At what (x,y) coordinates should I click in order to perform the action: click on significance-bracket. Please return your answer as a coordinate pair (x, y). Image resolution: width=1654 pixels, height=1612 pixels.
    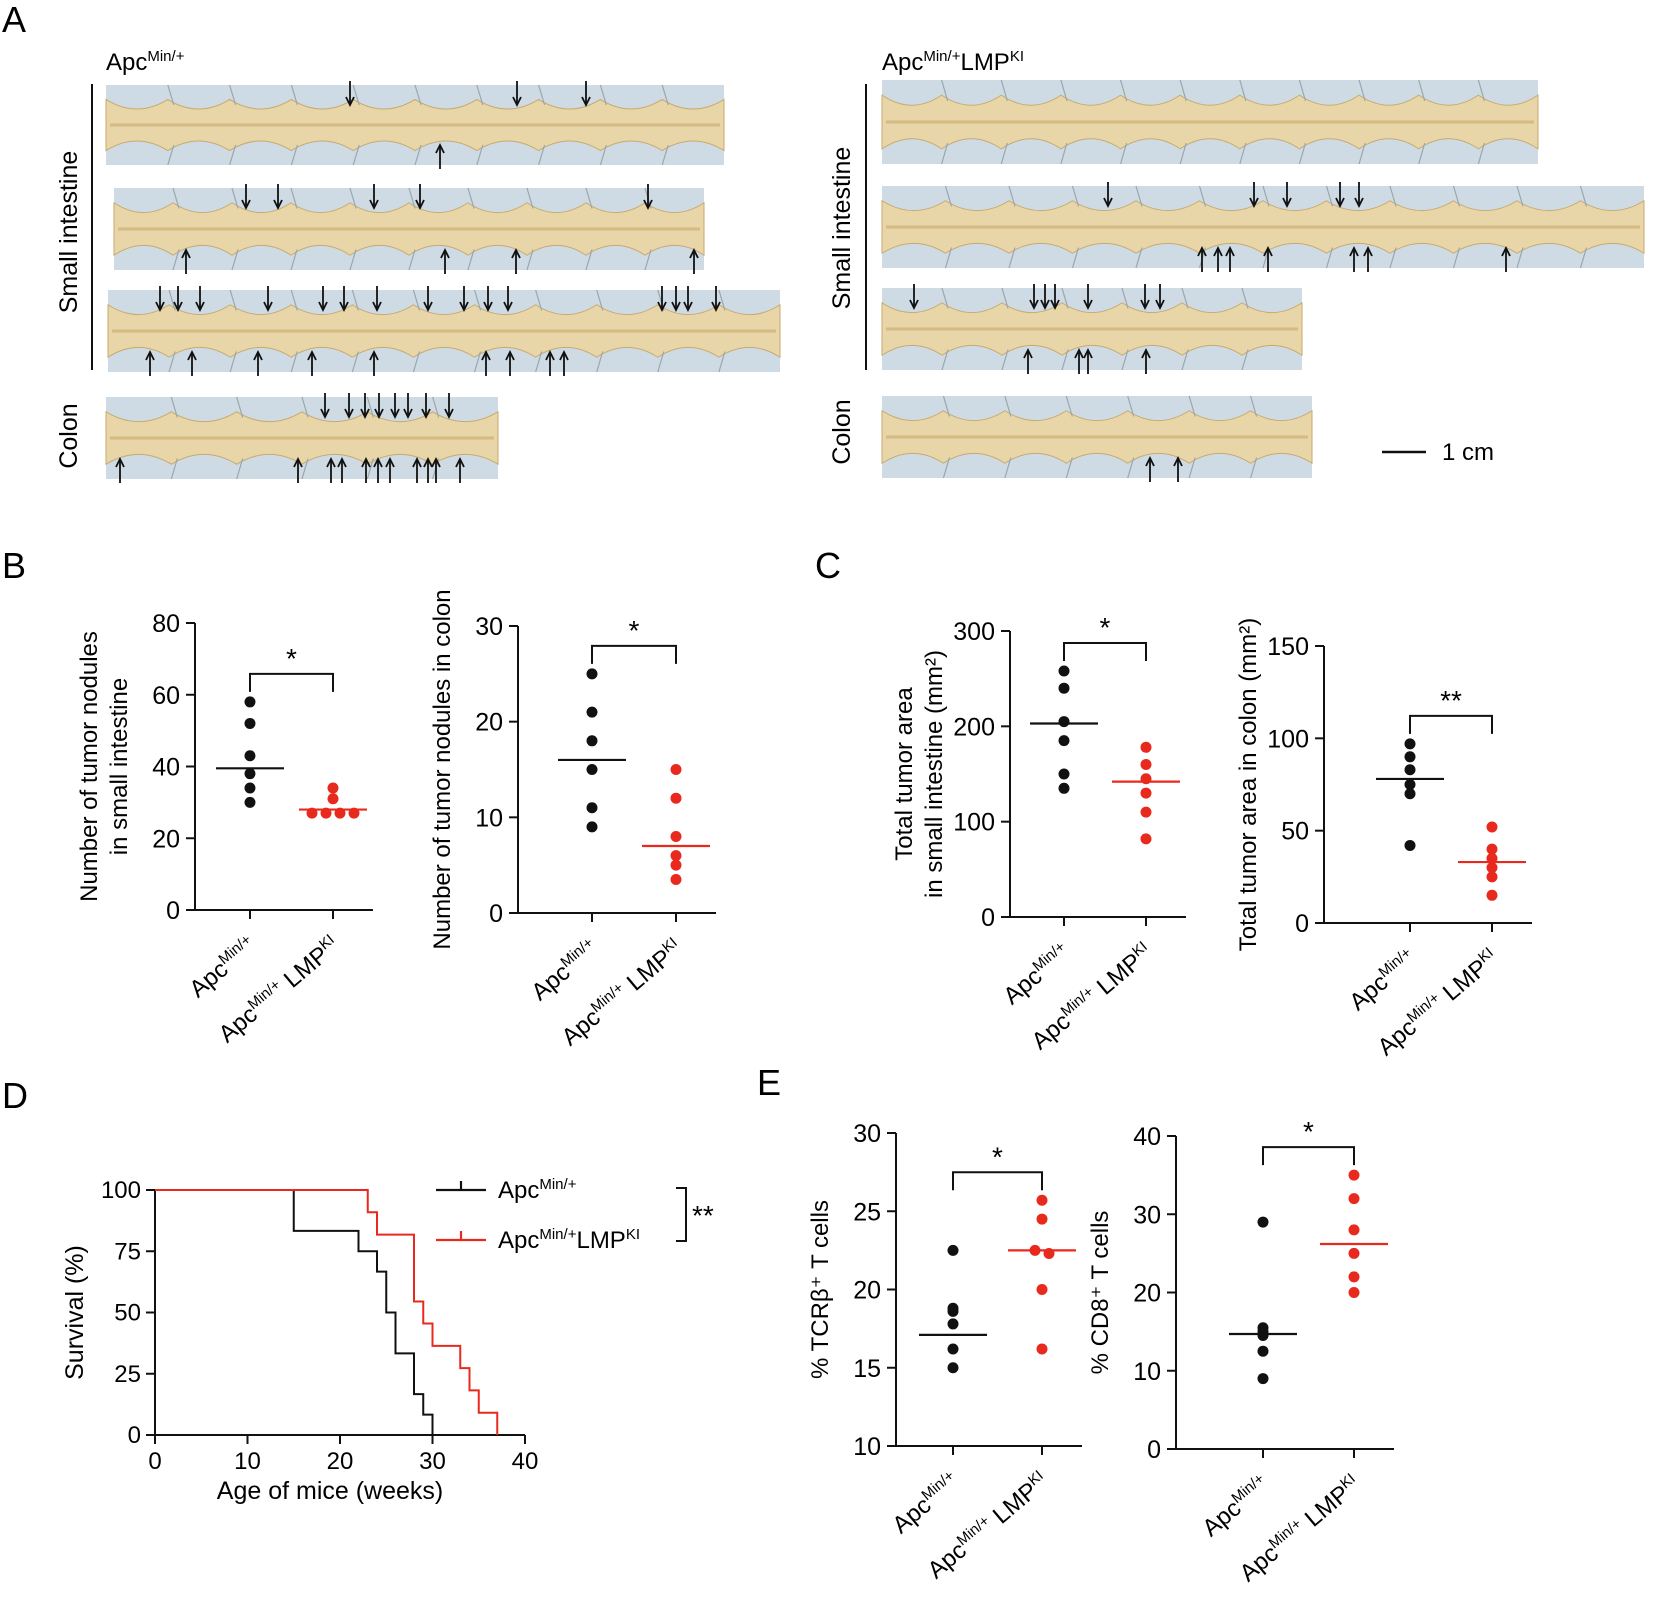
    Looking at the image, I should click on (1451, 724).